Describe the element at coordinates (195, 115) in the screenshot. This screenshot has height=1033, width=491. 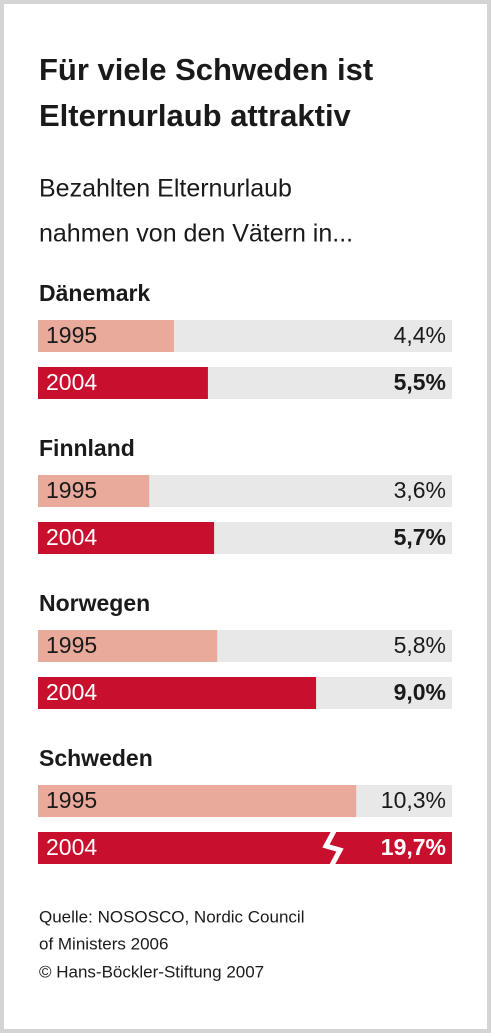
I see `chart-title: Elternurlaub attraktiv` at that location.